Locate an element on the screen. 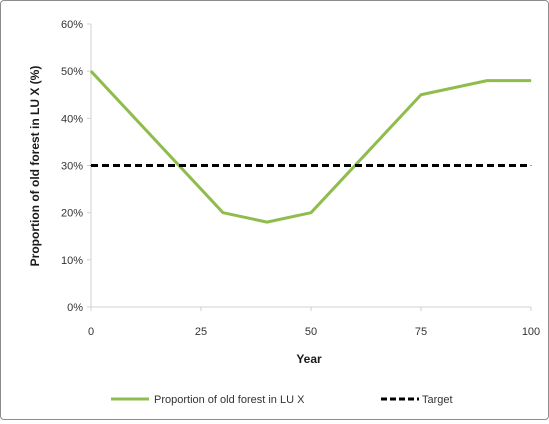 Image resolution: width=549 pixels, height=424 pixels. y-axis-title: Proportion of old forest in LU X (%) is located at coordinates (35, 166).